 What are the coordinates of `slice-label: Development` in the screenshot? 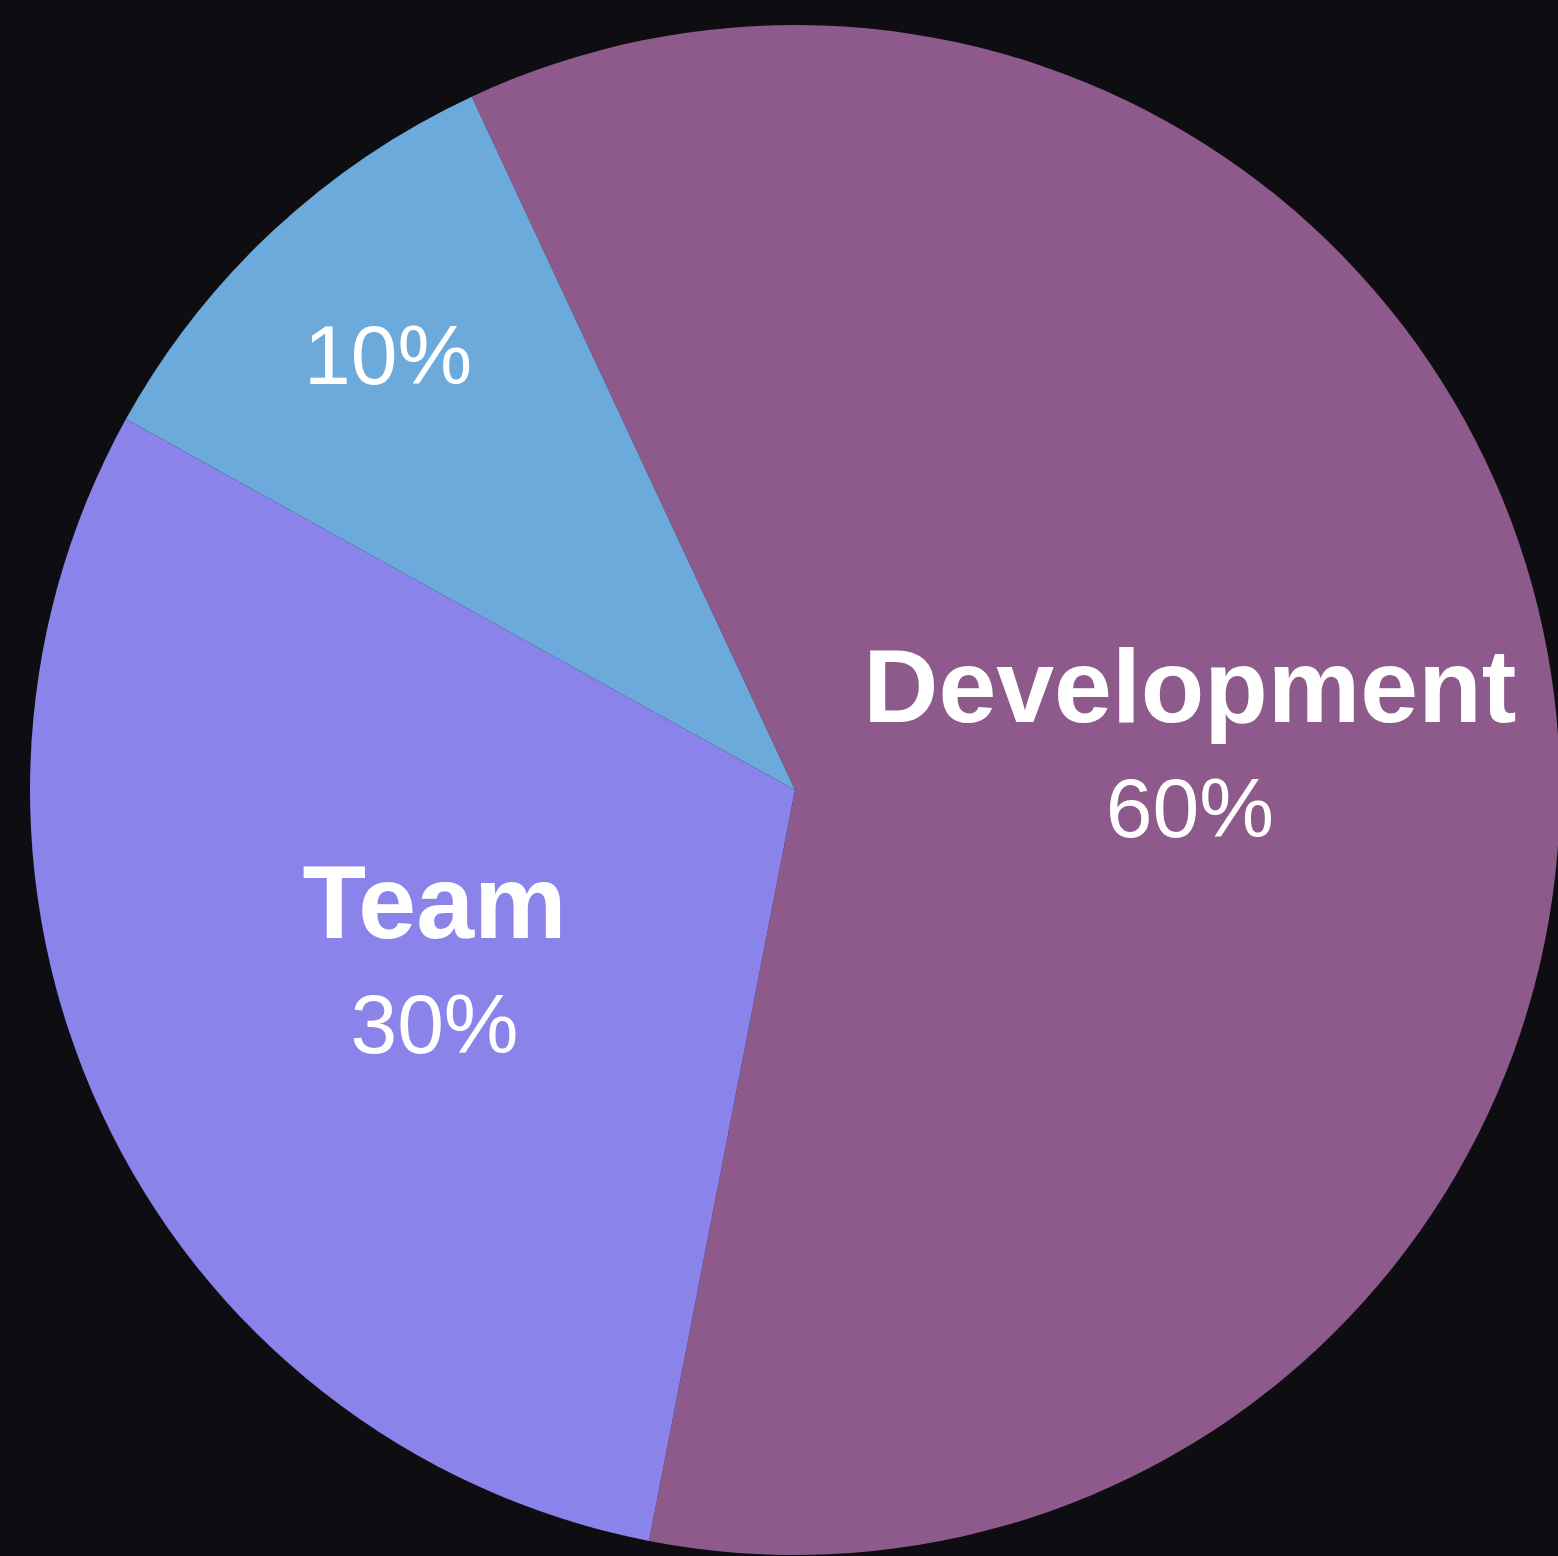 It's located at (1190, 685).